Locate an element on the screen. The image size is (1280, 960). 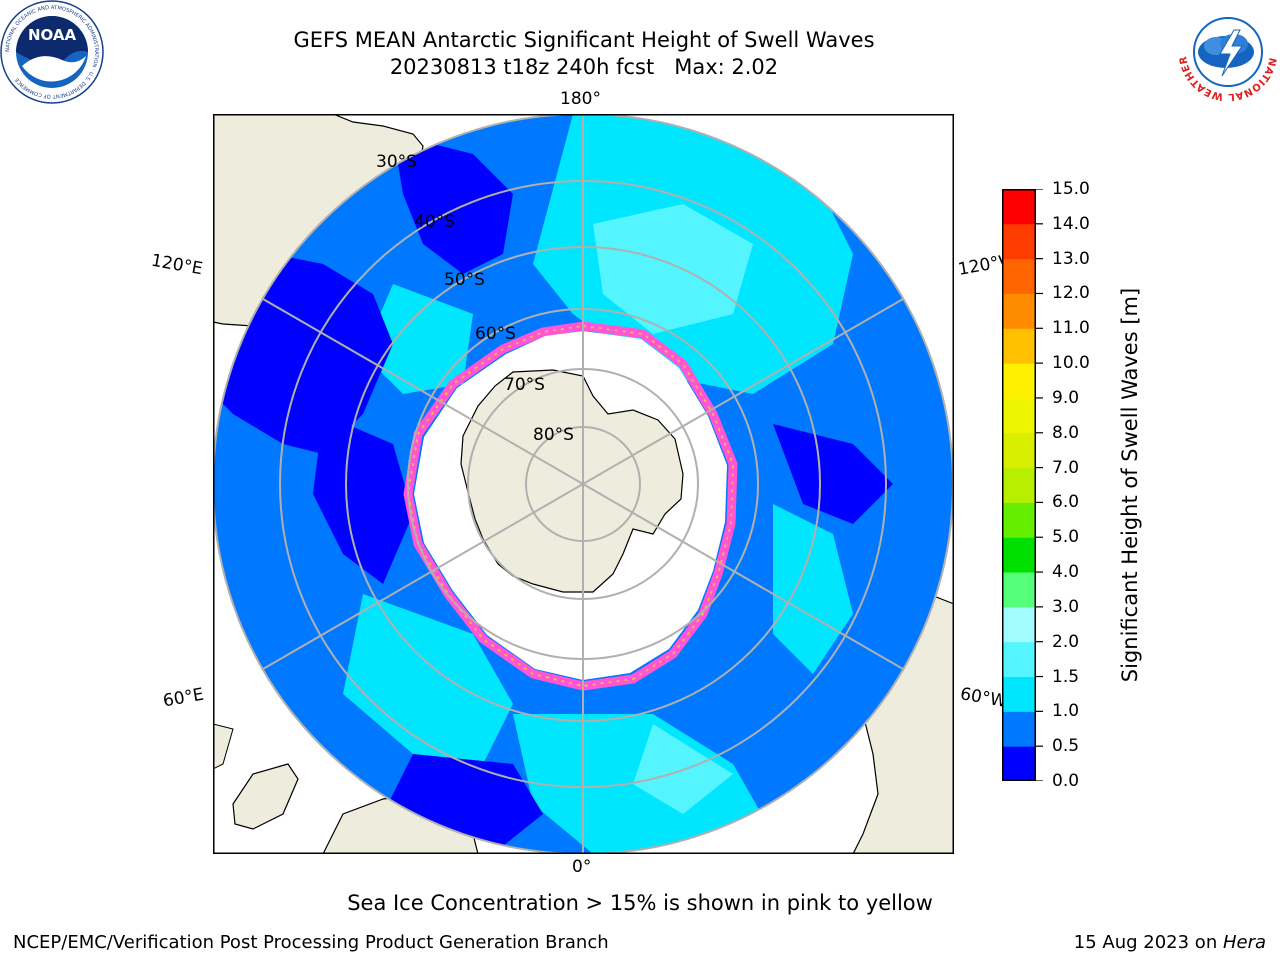
footer-host: Hera is located at coordinates (1244, 942).